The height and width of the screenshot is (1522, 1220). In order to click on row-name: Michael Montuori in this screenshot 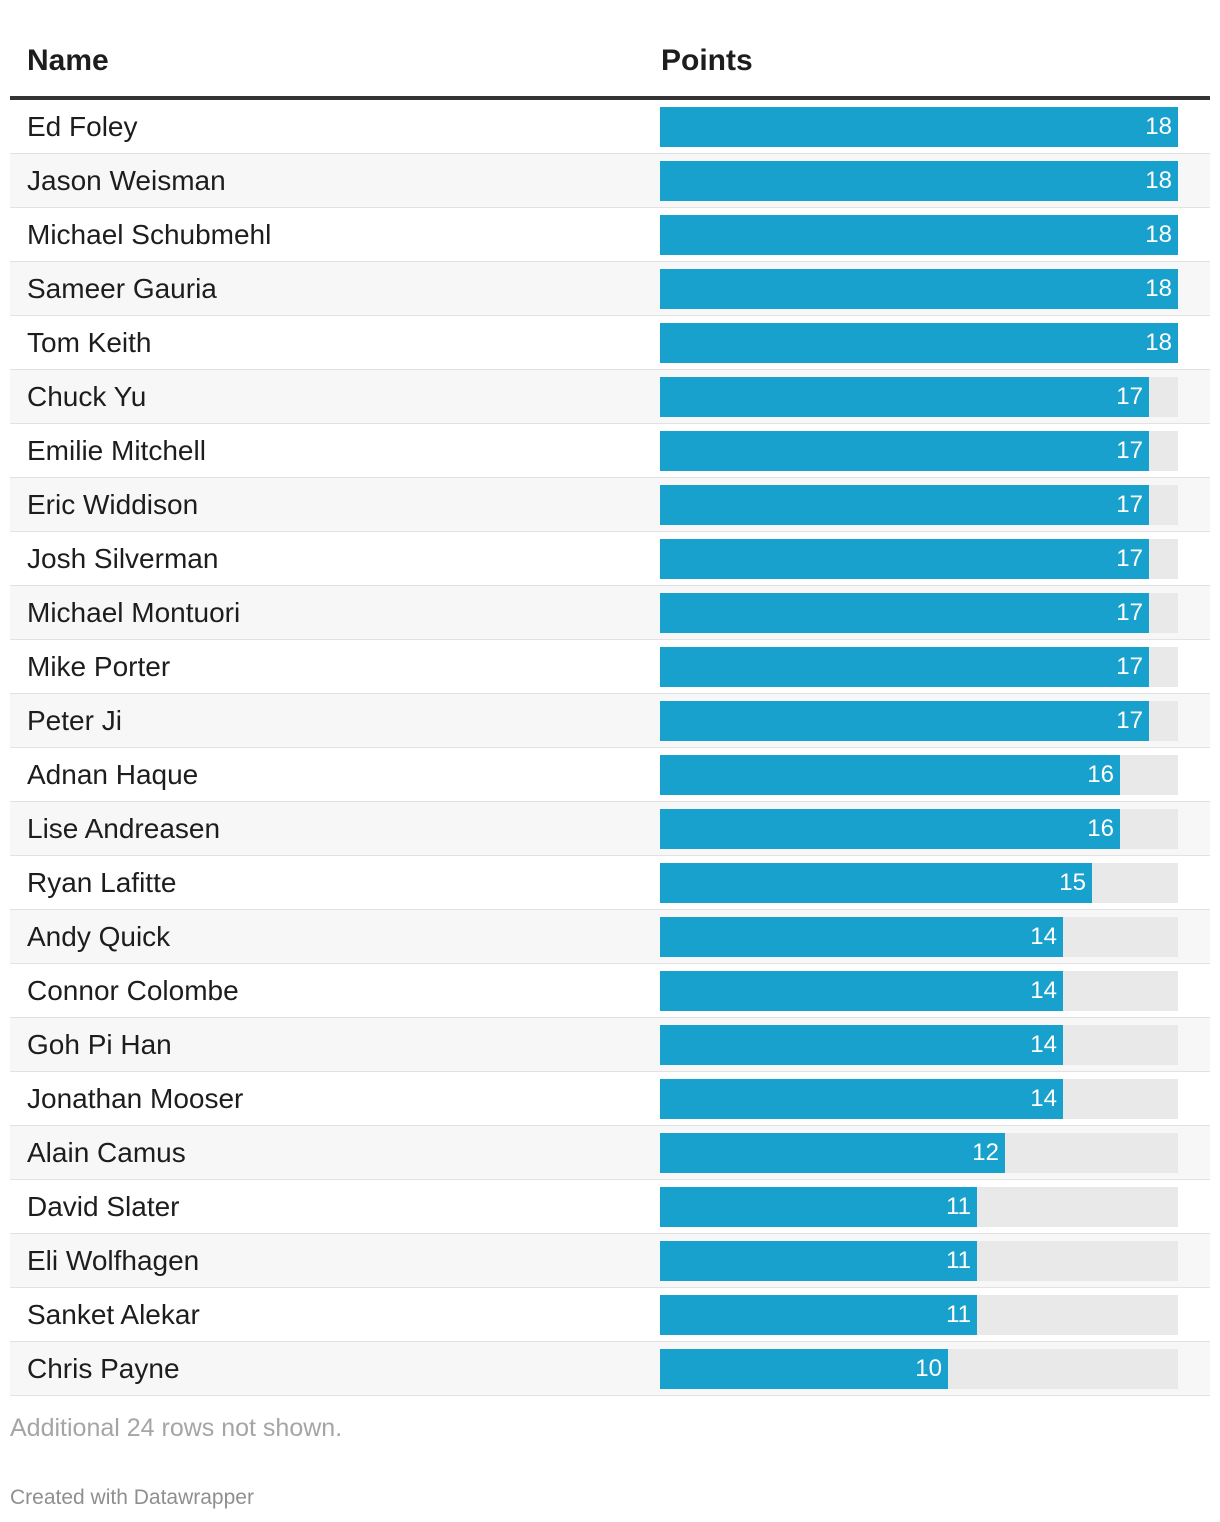, I will do `click(134, 612)`.